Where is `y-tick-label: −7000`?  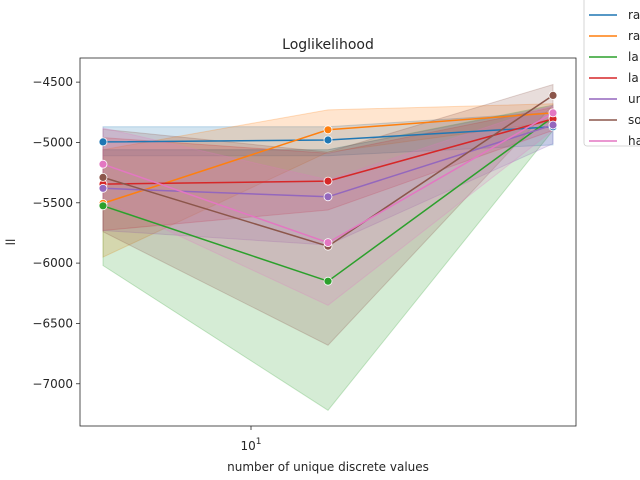 y-tick-label: −7000 is located at coordinates (52, 384).